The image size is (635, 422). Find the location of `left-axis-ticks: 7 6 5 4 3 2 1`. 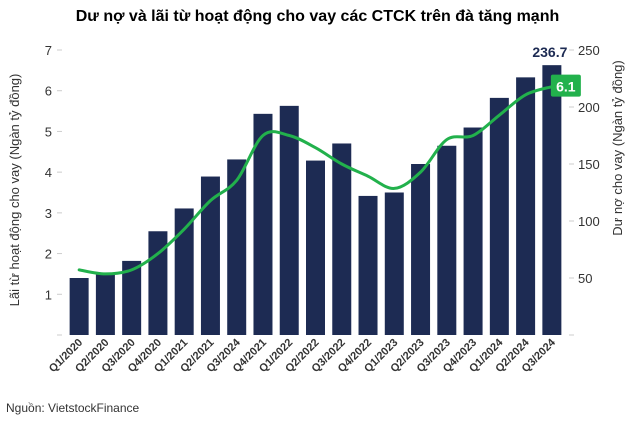

left-axis-ticks: 7 6 5 4 3 2 1 is located at coordinates (53, 189).